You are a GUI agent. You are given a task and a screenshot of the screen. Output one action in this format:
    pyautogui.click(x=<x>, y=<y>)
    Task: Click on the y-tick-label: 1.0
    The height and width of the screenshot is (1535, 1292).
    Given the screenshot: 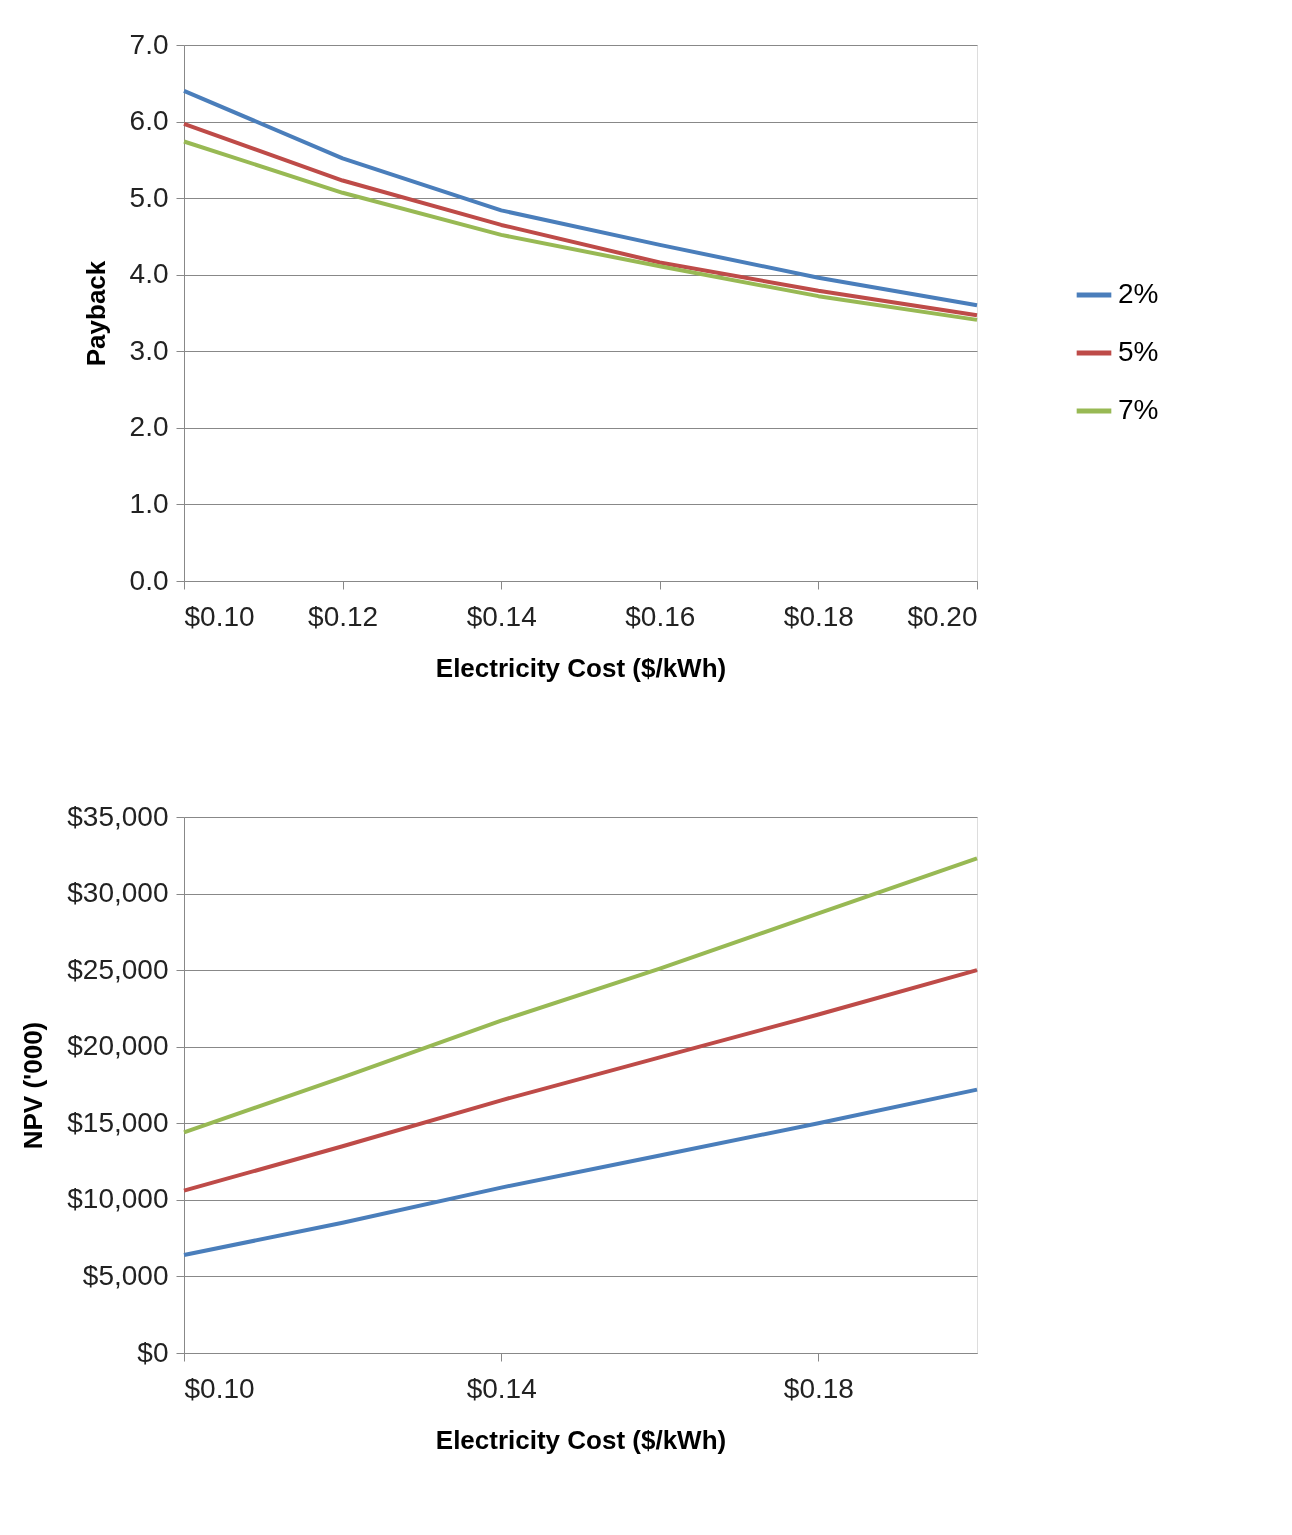 What is the action you would take?
    pyautogui.click(x=149, y=503)
    